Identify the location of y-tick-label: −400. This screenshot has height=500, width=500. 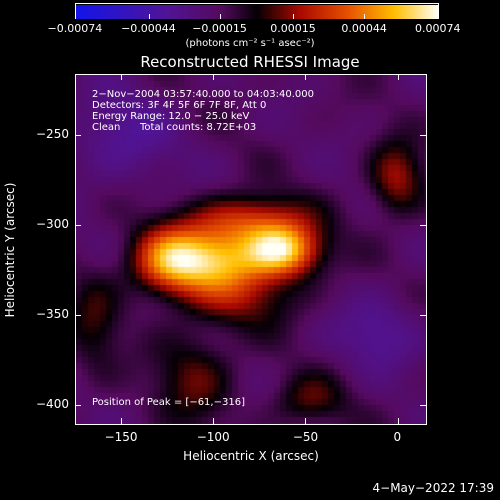
(52, 404).